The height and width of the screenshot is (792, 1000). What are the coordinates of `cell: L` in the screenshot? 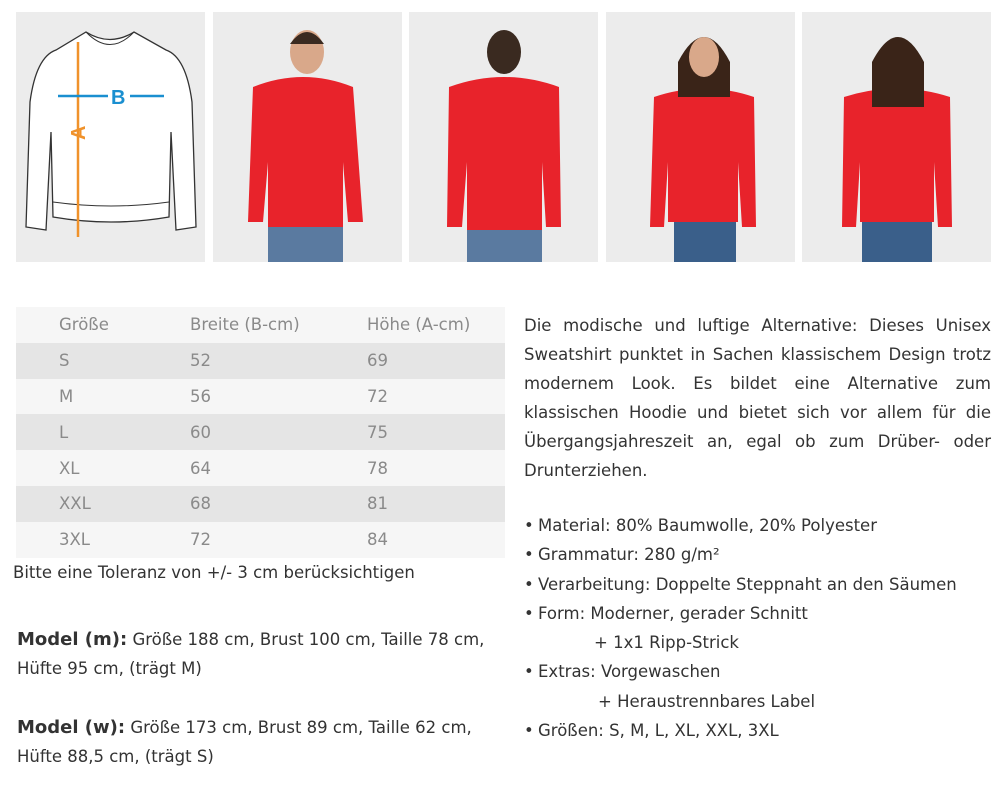 It's located at (64, 432).